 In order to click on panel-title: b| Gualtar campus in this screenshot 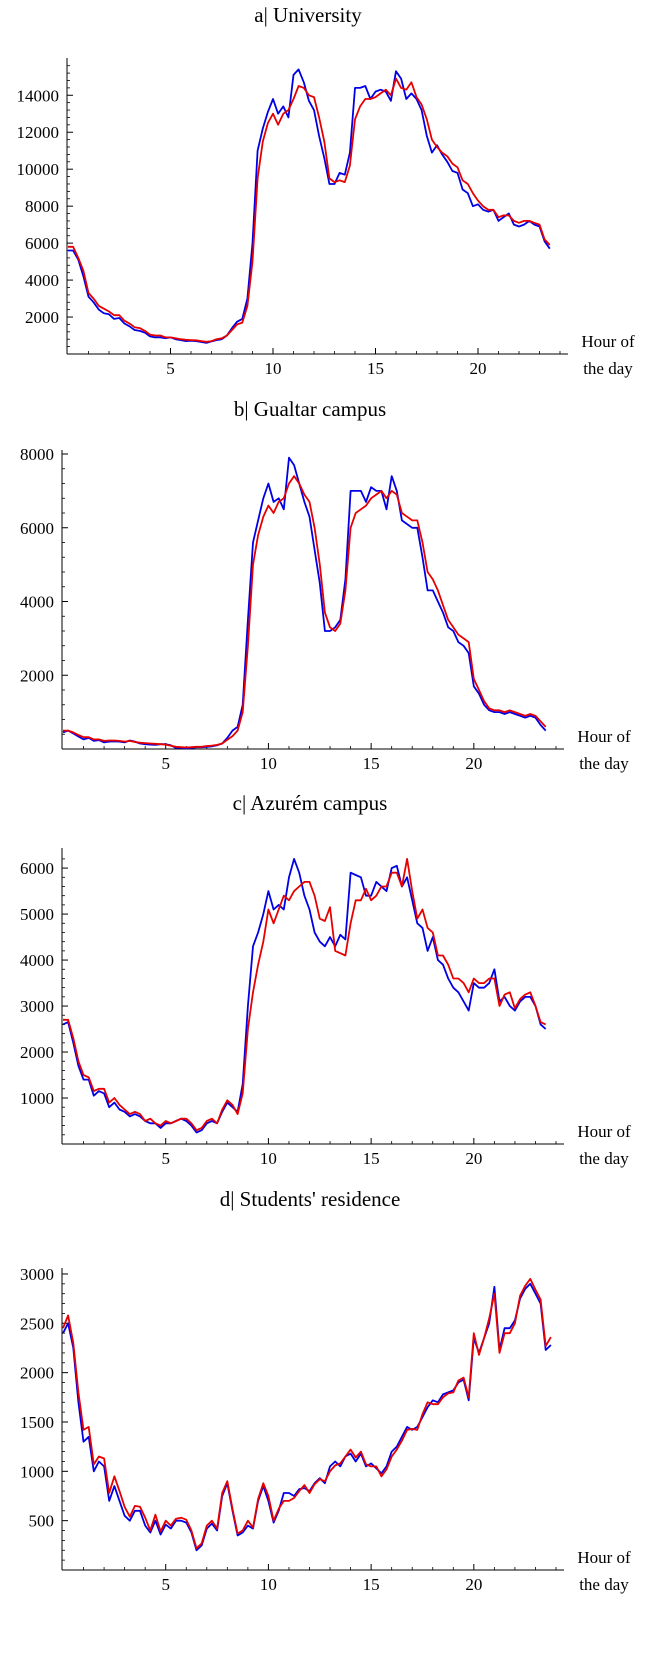, I will do `click(310, 409)`.